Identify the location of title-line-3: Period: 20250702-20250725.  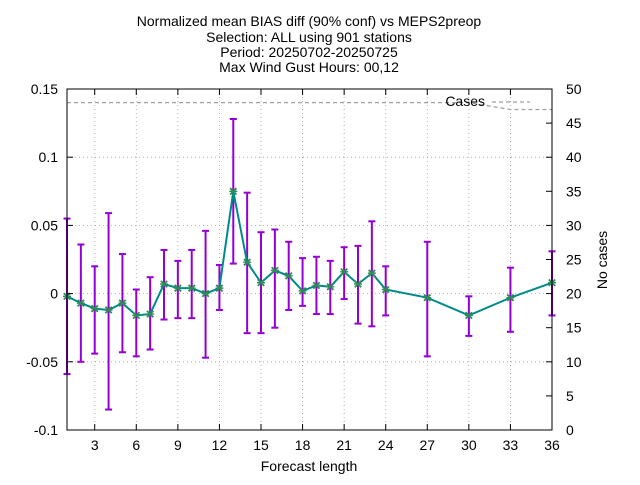
(309, 52).